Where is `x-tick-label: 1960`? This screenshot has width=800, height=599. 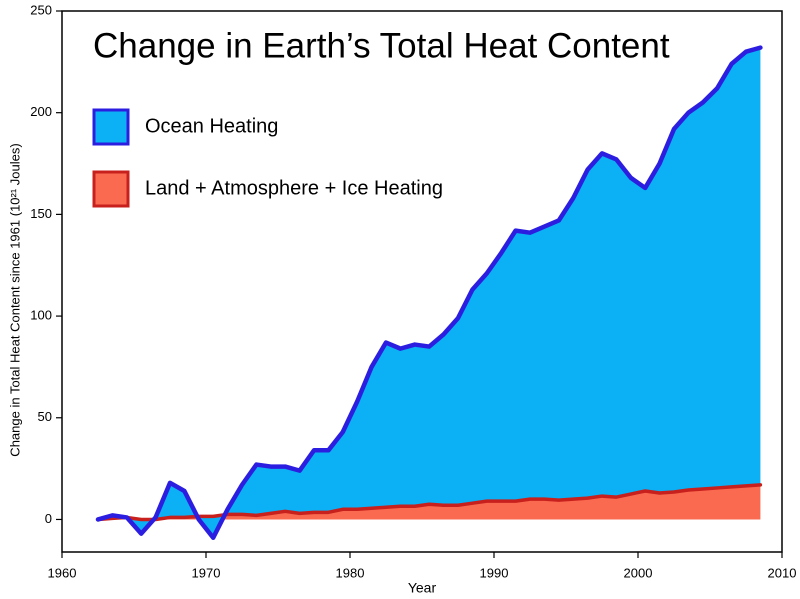
x-tick-label: 1960 is located at coordinates (62, 572).